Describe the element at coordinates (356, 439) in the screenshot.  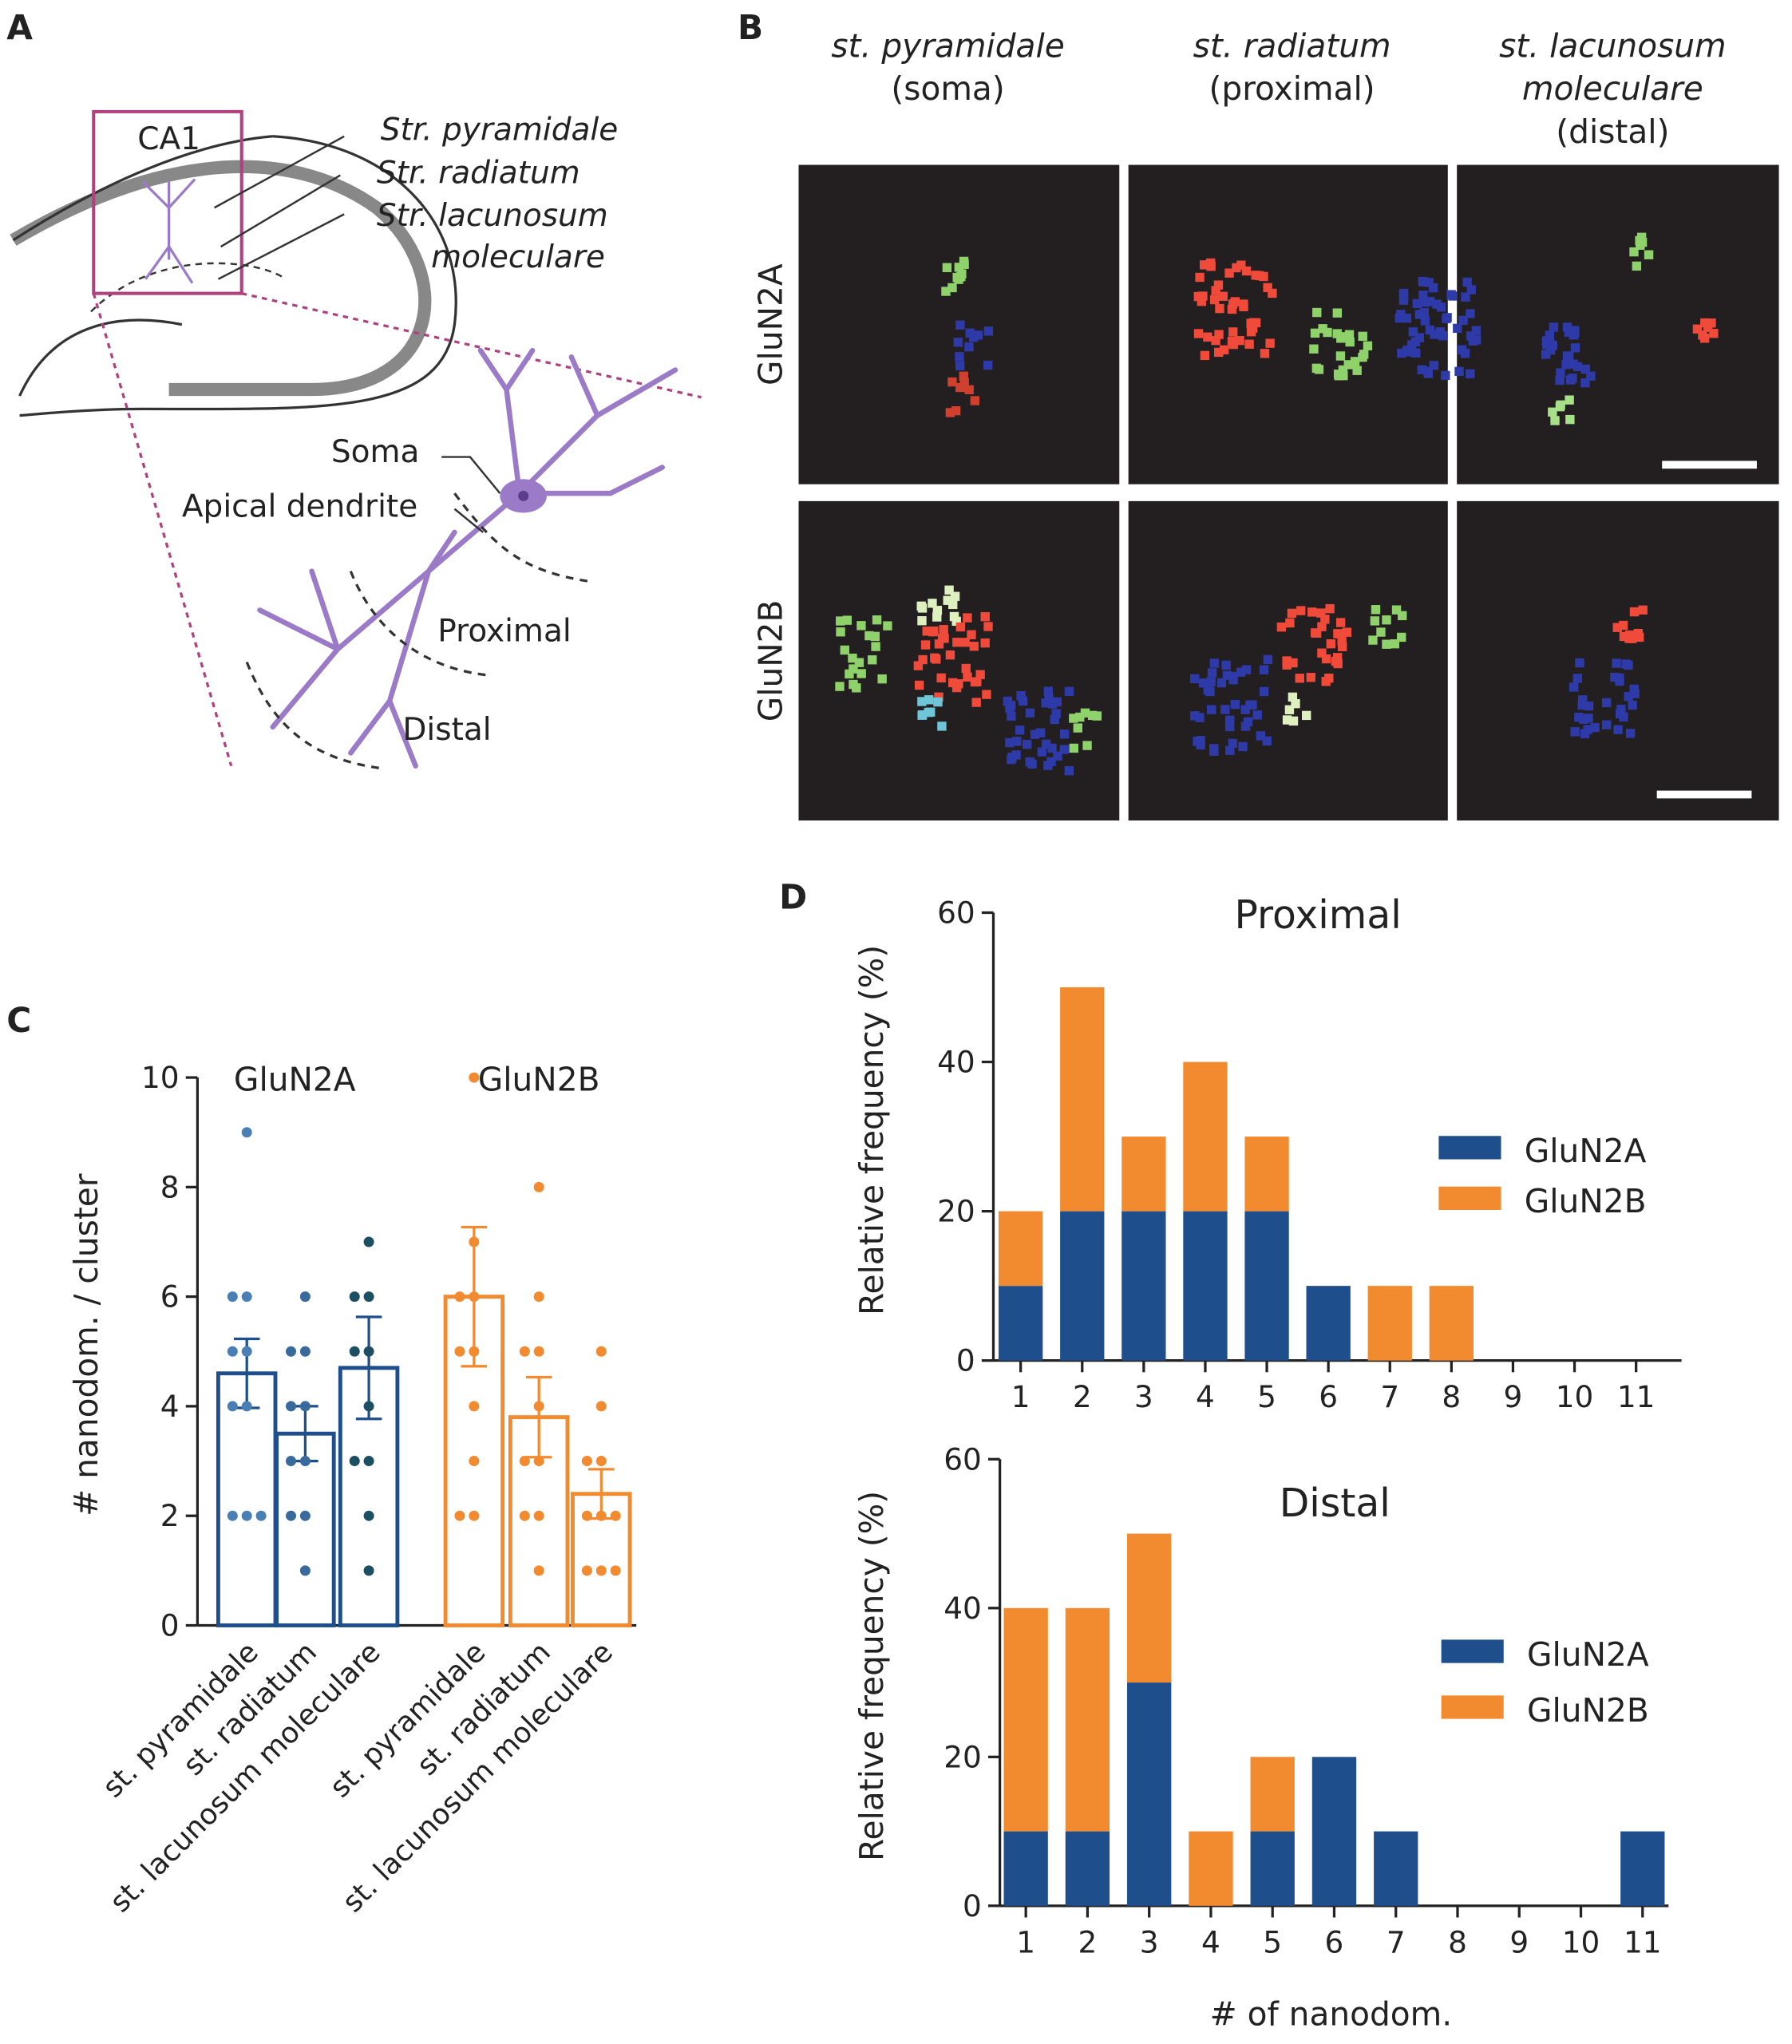
I see `hippocampus-schematic` at that location.